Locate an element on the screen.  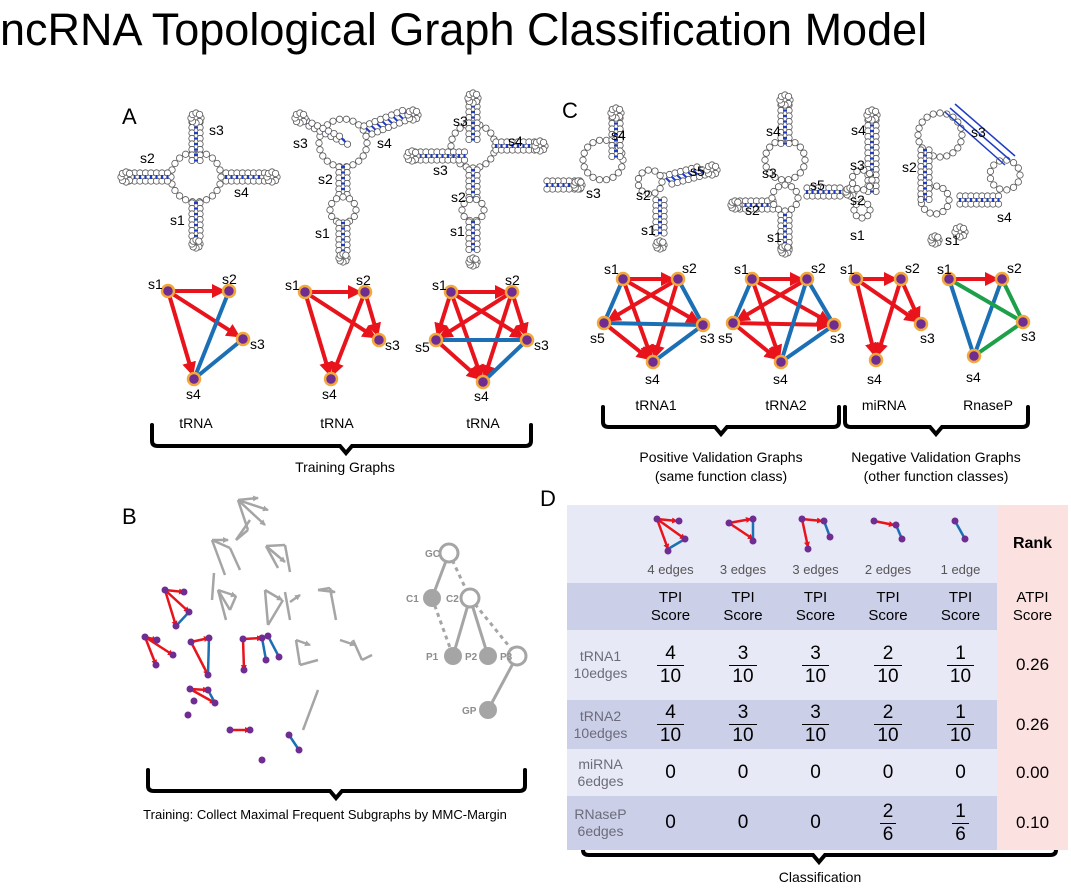
tpi-score-cell: 1 10 is located at coordinates (960, 665).